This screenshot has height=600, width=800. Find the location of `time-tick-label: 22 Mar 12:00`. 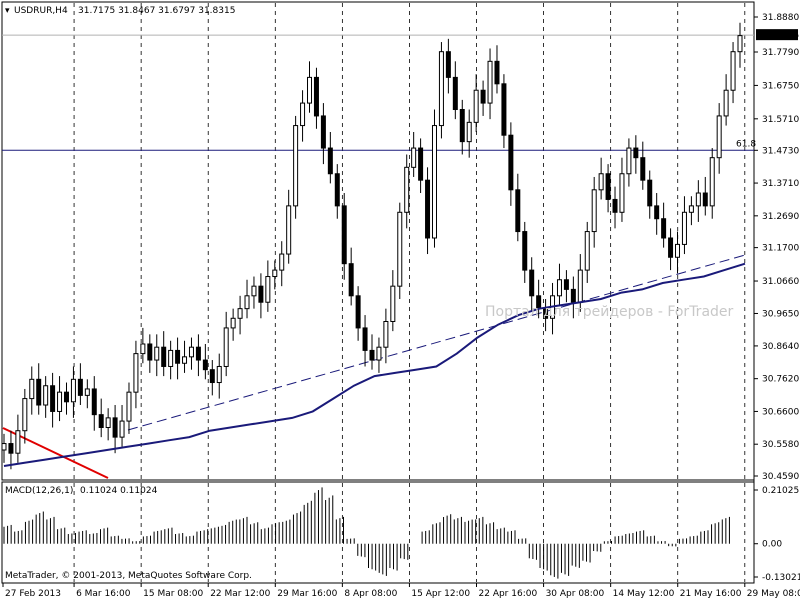

time-tick-label: 22 Mar 12:00 is located at coordinates (240, 594).